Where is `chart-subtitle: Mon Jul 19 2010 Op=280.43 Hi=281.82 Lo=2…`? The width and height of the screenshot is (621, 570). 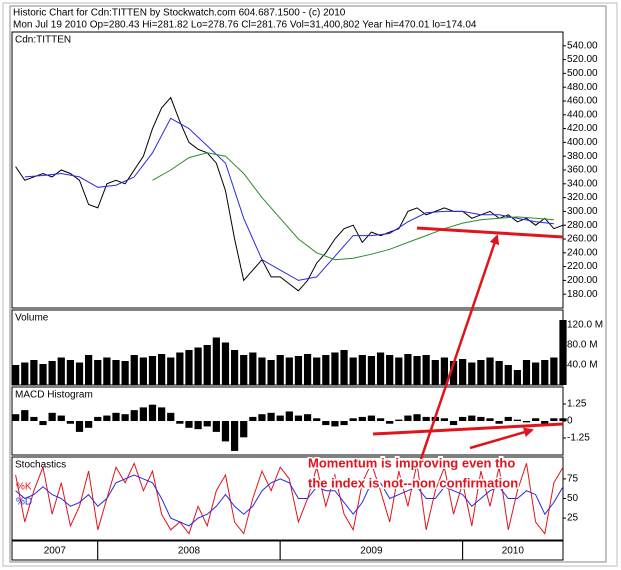
chart-subtitle: Mon Jul 19 2010 Op=280.43 Hi=281.82 Lo=2… is located at coordinates (245, 25).